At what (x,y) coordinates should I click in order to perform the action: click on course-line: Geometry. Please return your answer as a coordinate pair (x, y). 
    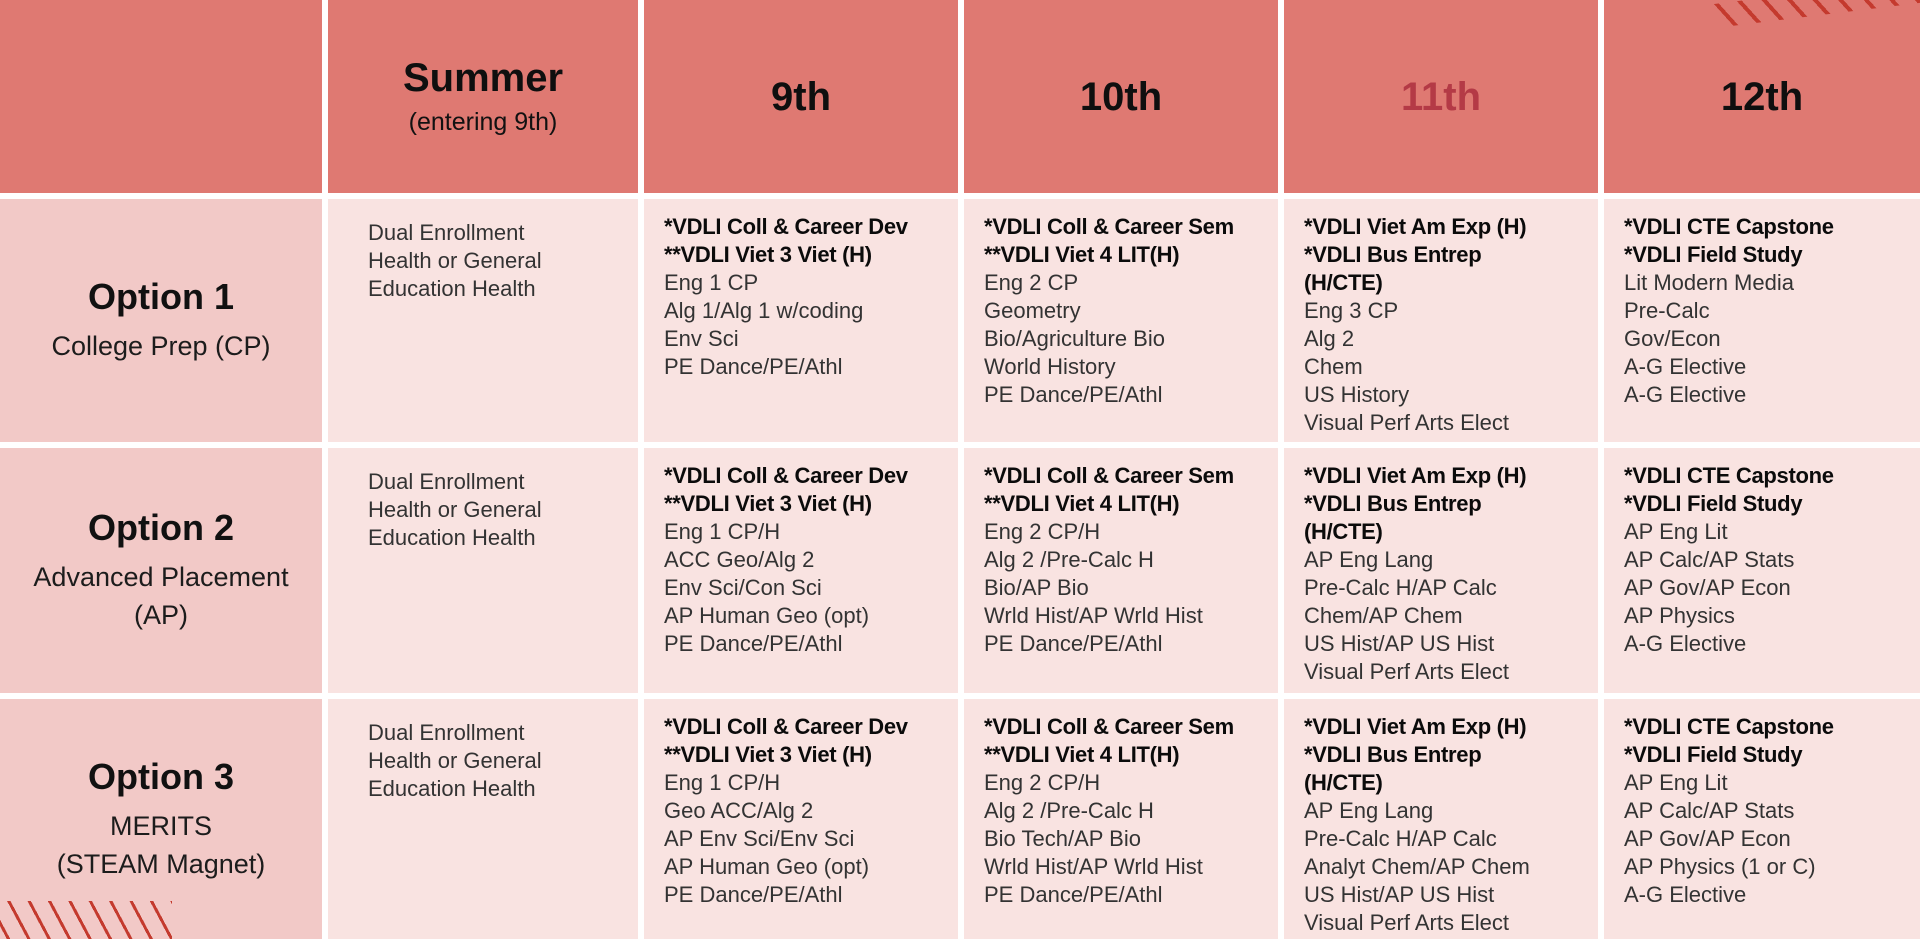
    Looking at the image, I should click on (1032, 310).